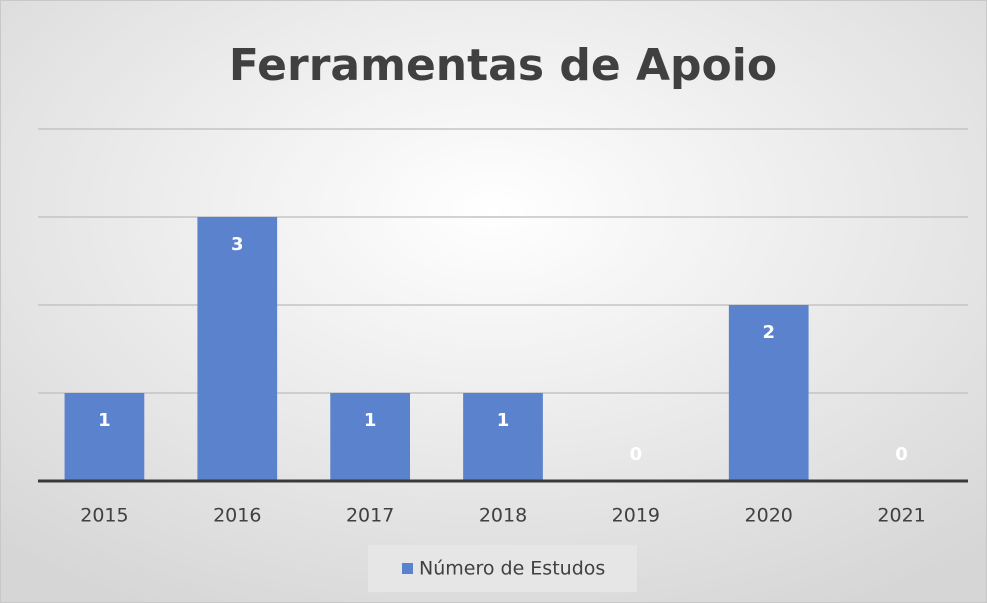 The height and width of the screenshot is (603, 987). I want to click on x-tick-label: 2020, so click(769, 516).